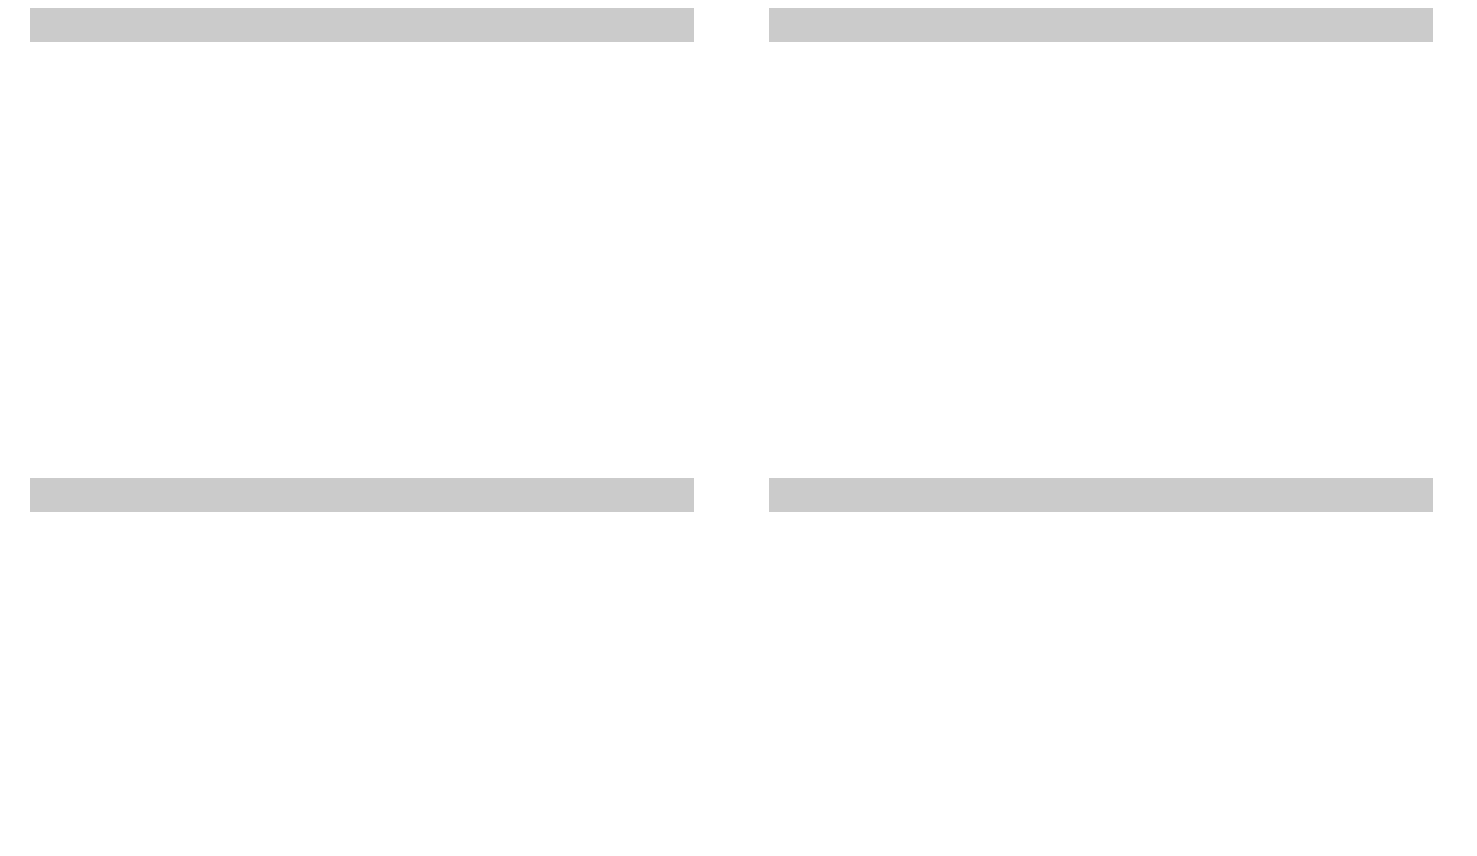 The width and height of the screenshot is (1477, 856). I want to click on panel-float-life, so click(1101, 499).